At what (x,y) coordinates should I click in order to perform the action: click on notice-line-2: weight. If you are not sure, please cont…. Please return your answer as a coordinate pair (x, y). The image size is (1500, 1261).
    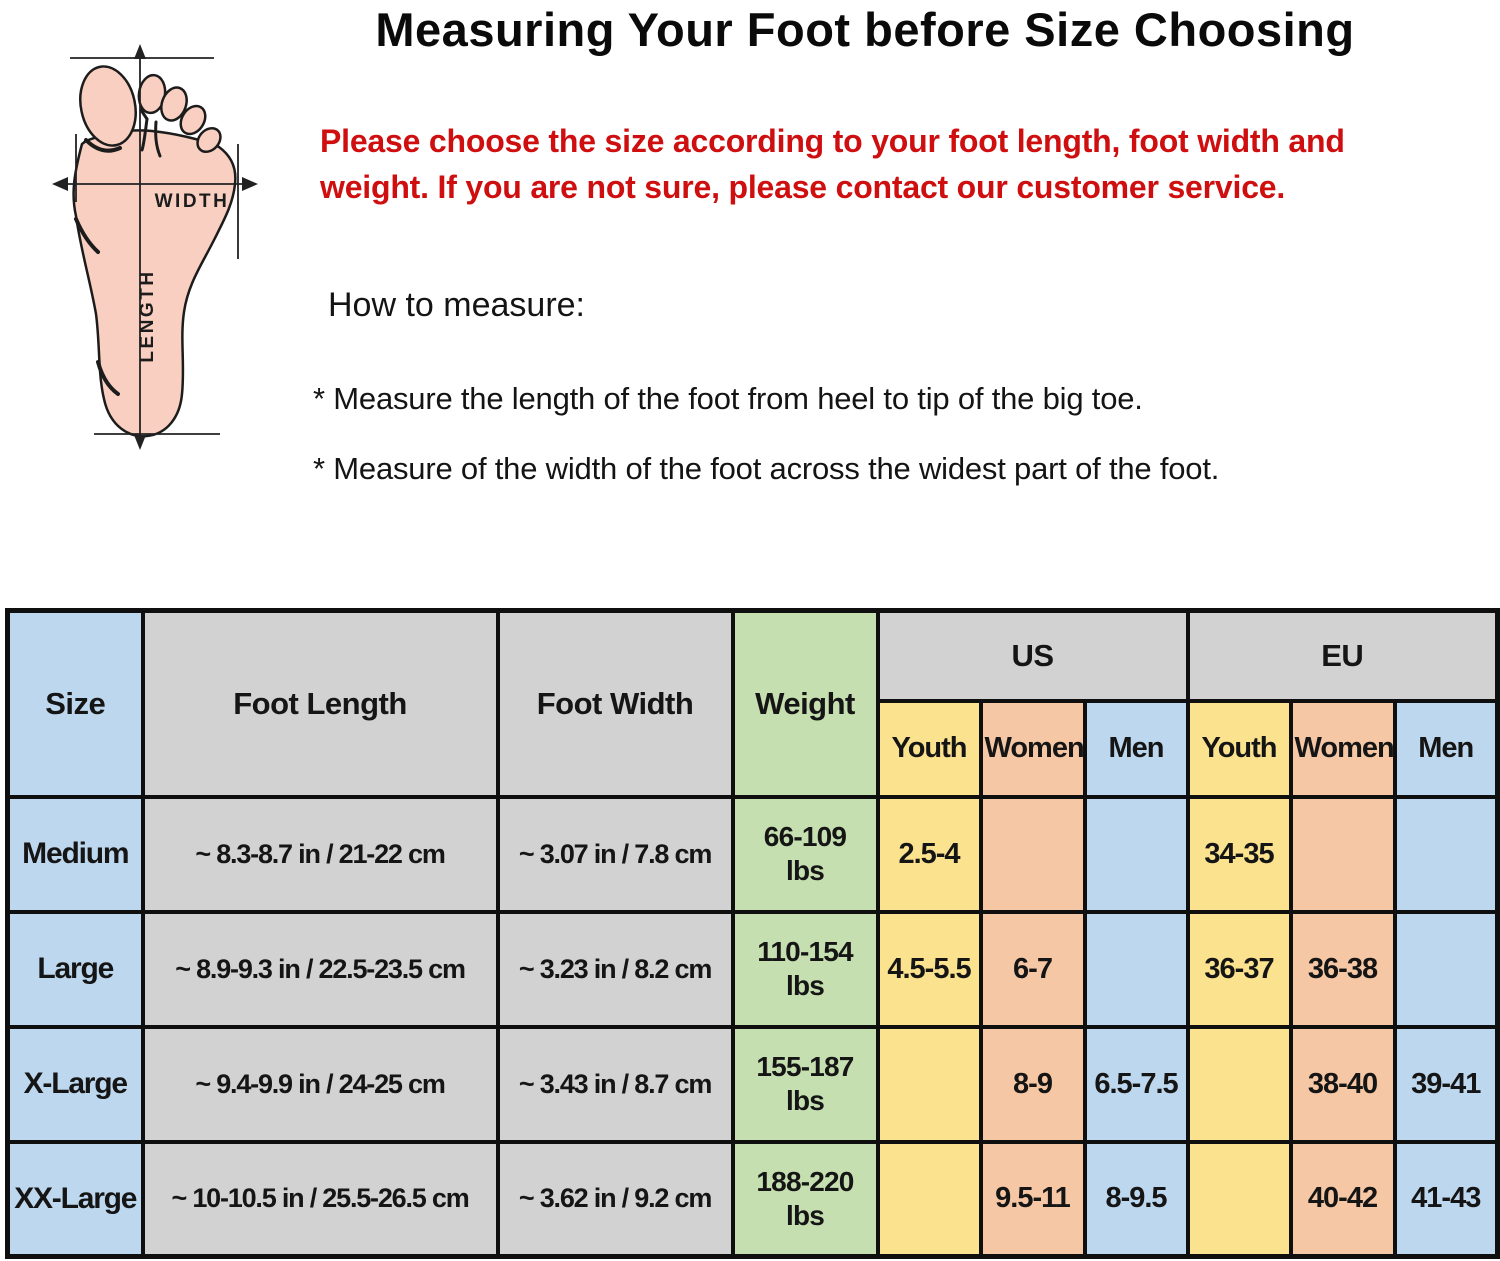
    Looking at the image, I should click on (803, 187).